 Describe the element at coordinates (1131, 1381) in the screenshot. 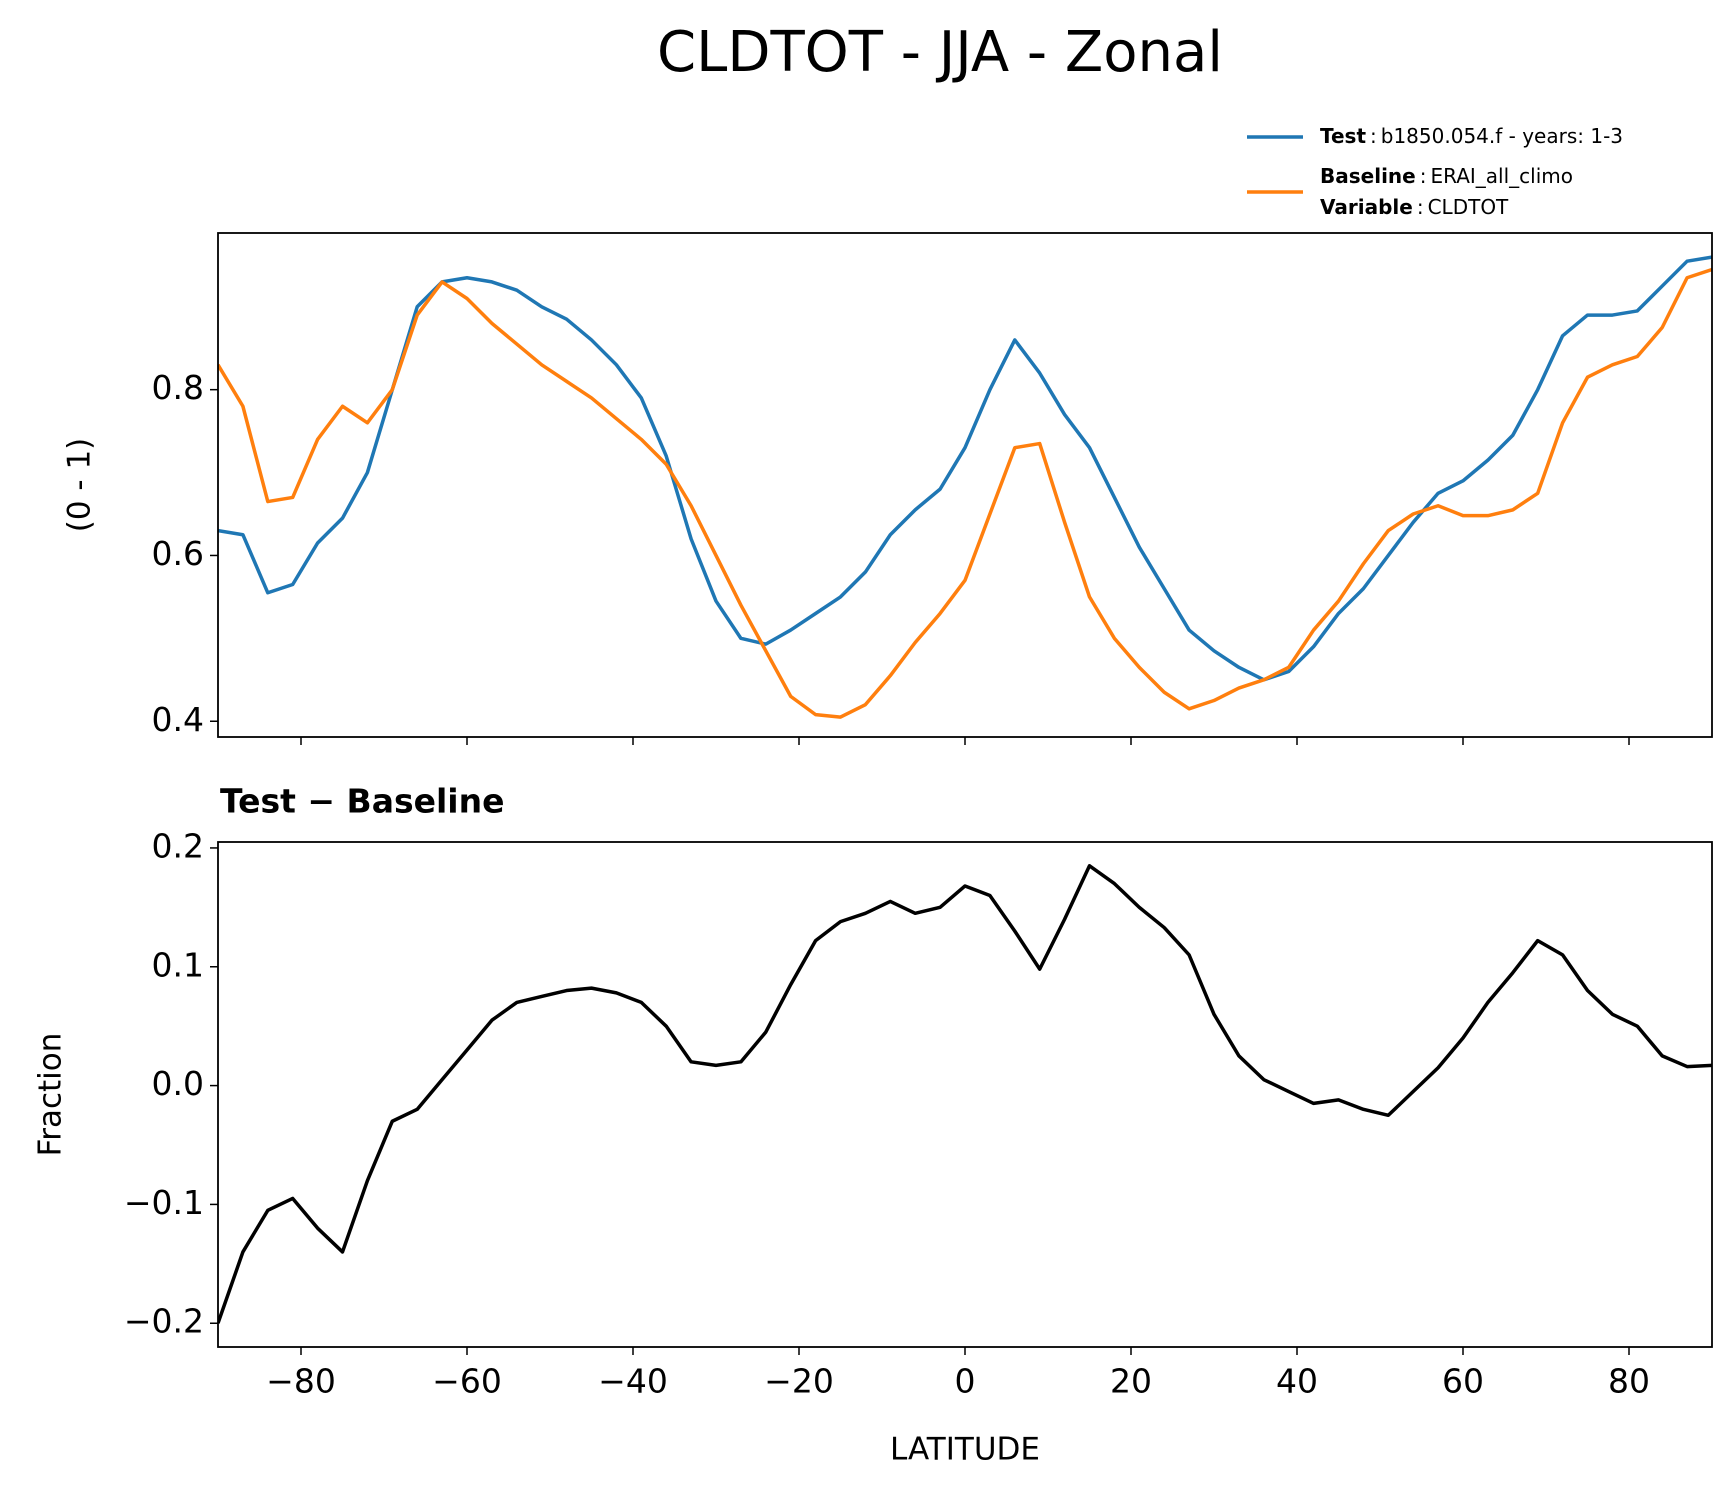

I see `x-tick-label: 20` at that location.